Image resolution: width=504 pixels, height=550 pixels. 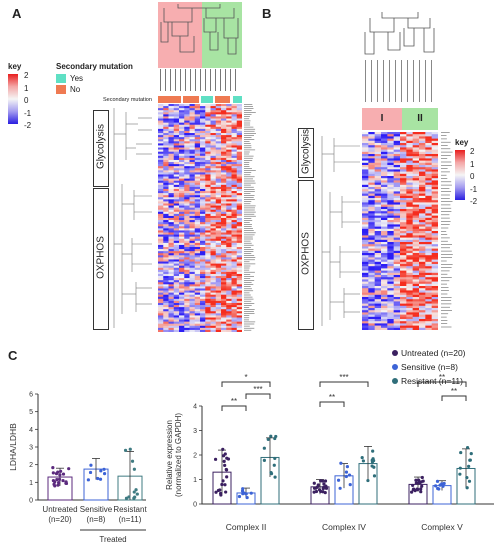 What do you see at coordinates (77, 78) in the screenshot?
I see `legend-yes-label: Yes` at bounding box center [77, 78].